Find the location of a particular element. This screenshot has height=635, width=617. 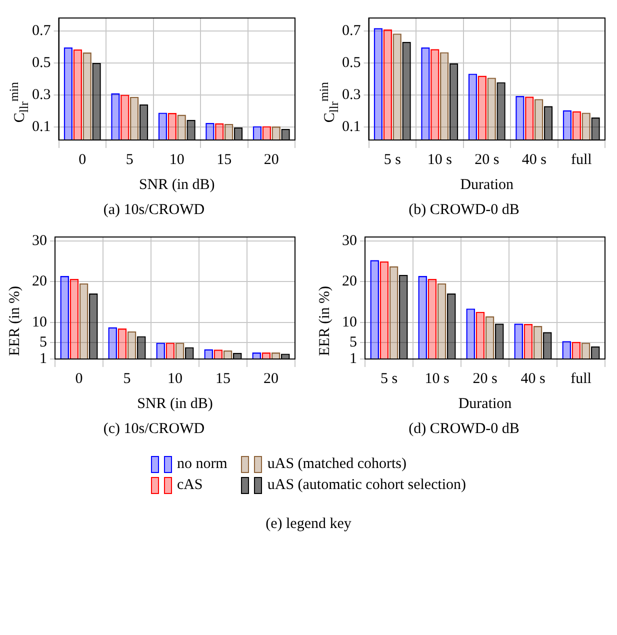

legend-title: (e) legend key is located at coordinates (309, 524).